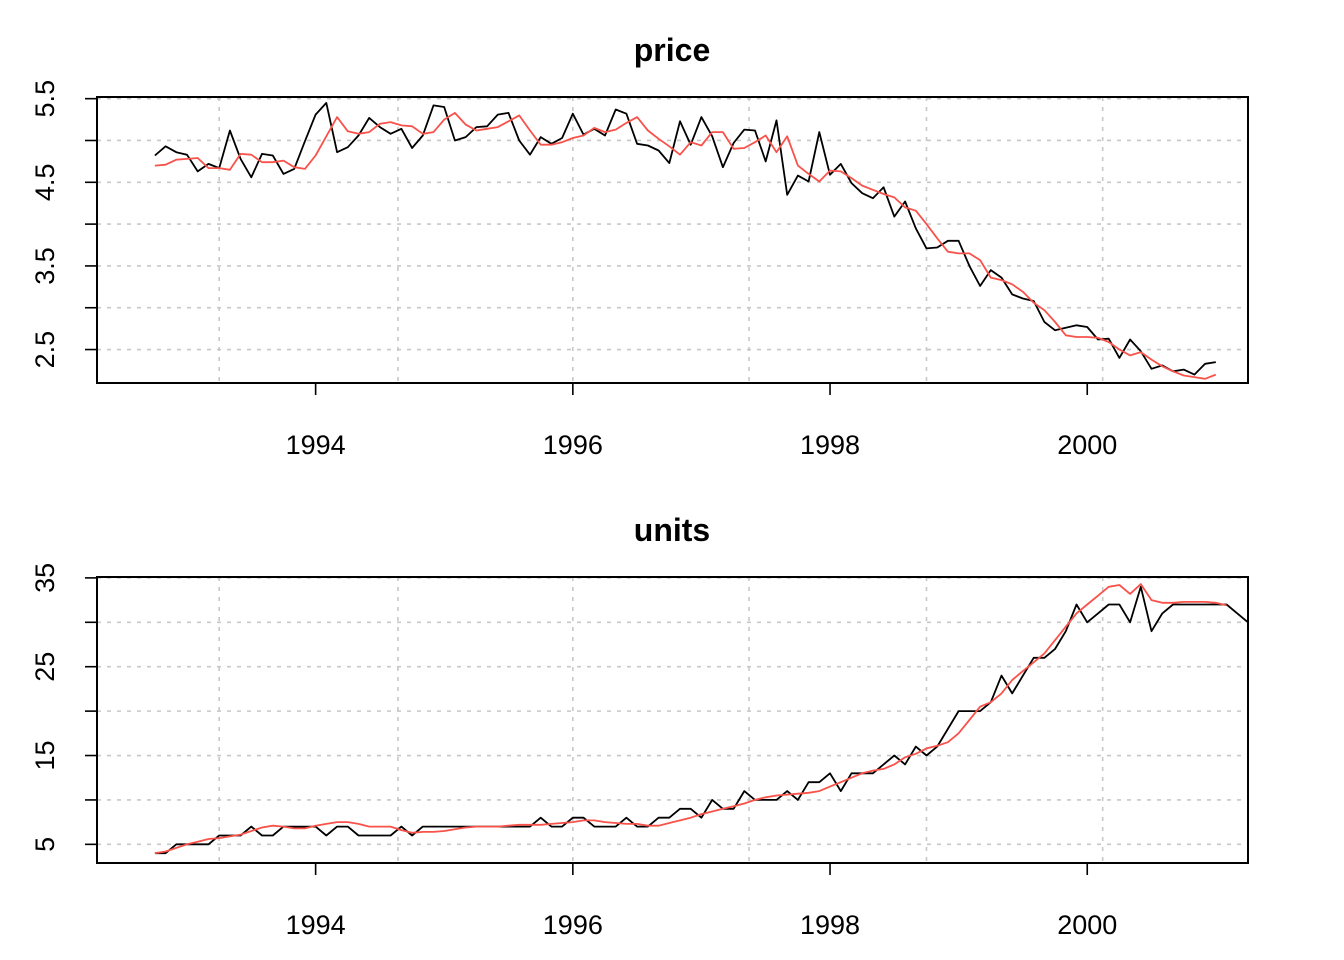  I want to click on units-x-tick-label: 1996, so click(573, 925).